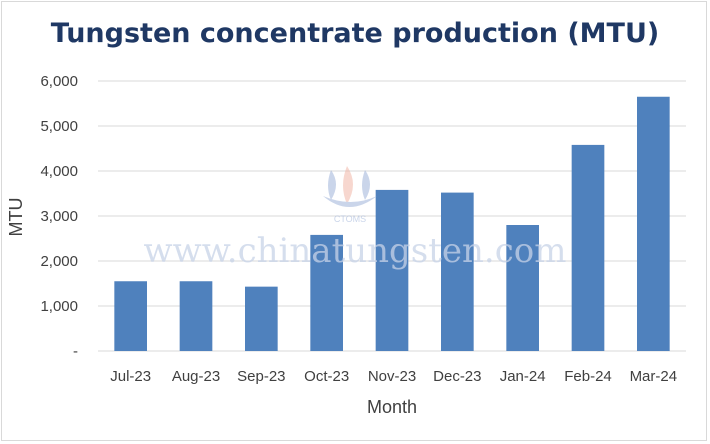 This screenshot has width=710, height=444. I want to click on y-axis-label: MTU, so click(16, 217).